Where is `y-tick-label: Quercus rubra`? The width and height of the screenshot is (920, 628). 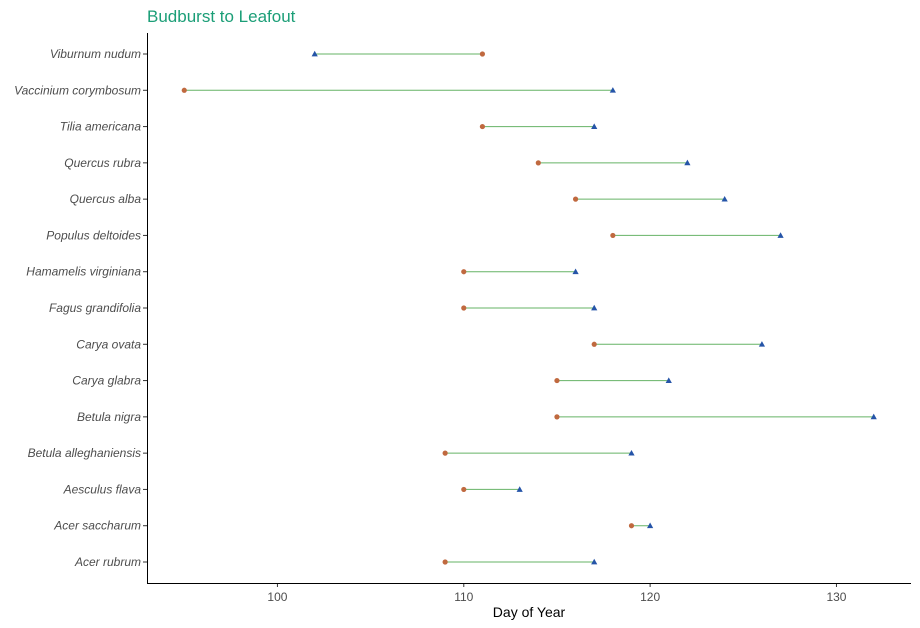 y-tick-label: Quercus rubra is located at coordinates (102, 163).